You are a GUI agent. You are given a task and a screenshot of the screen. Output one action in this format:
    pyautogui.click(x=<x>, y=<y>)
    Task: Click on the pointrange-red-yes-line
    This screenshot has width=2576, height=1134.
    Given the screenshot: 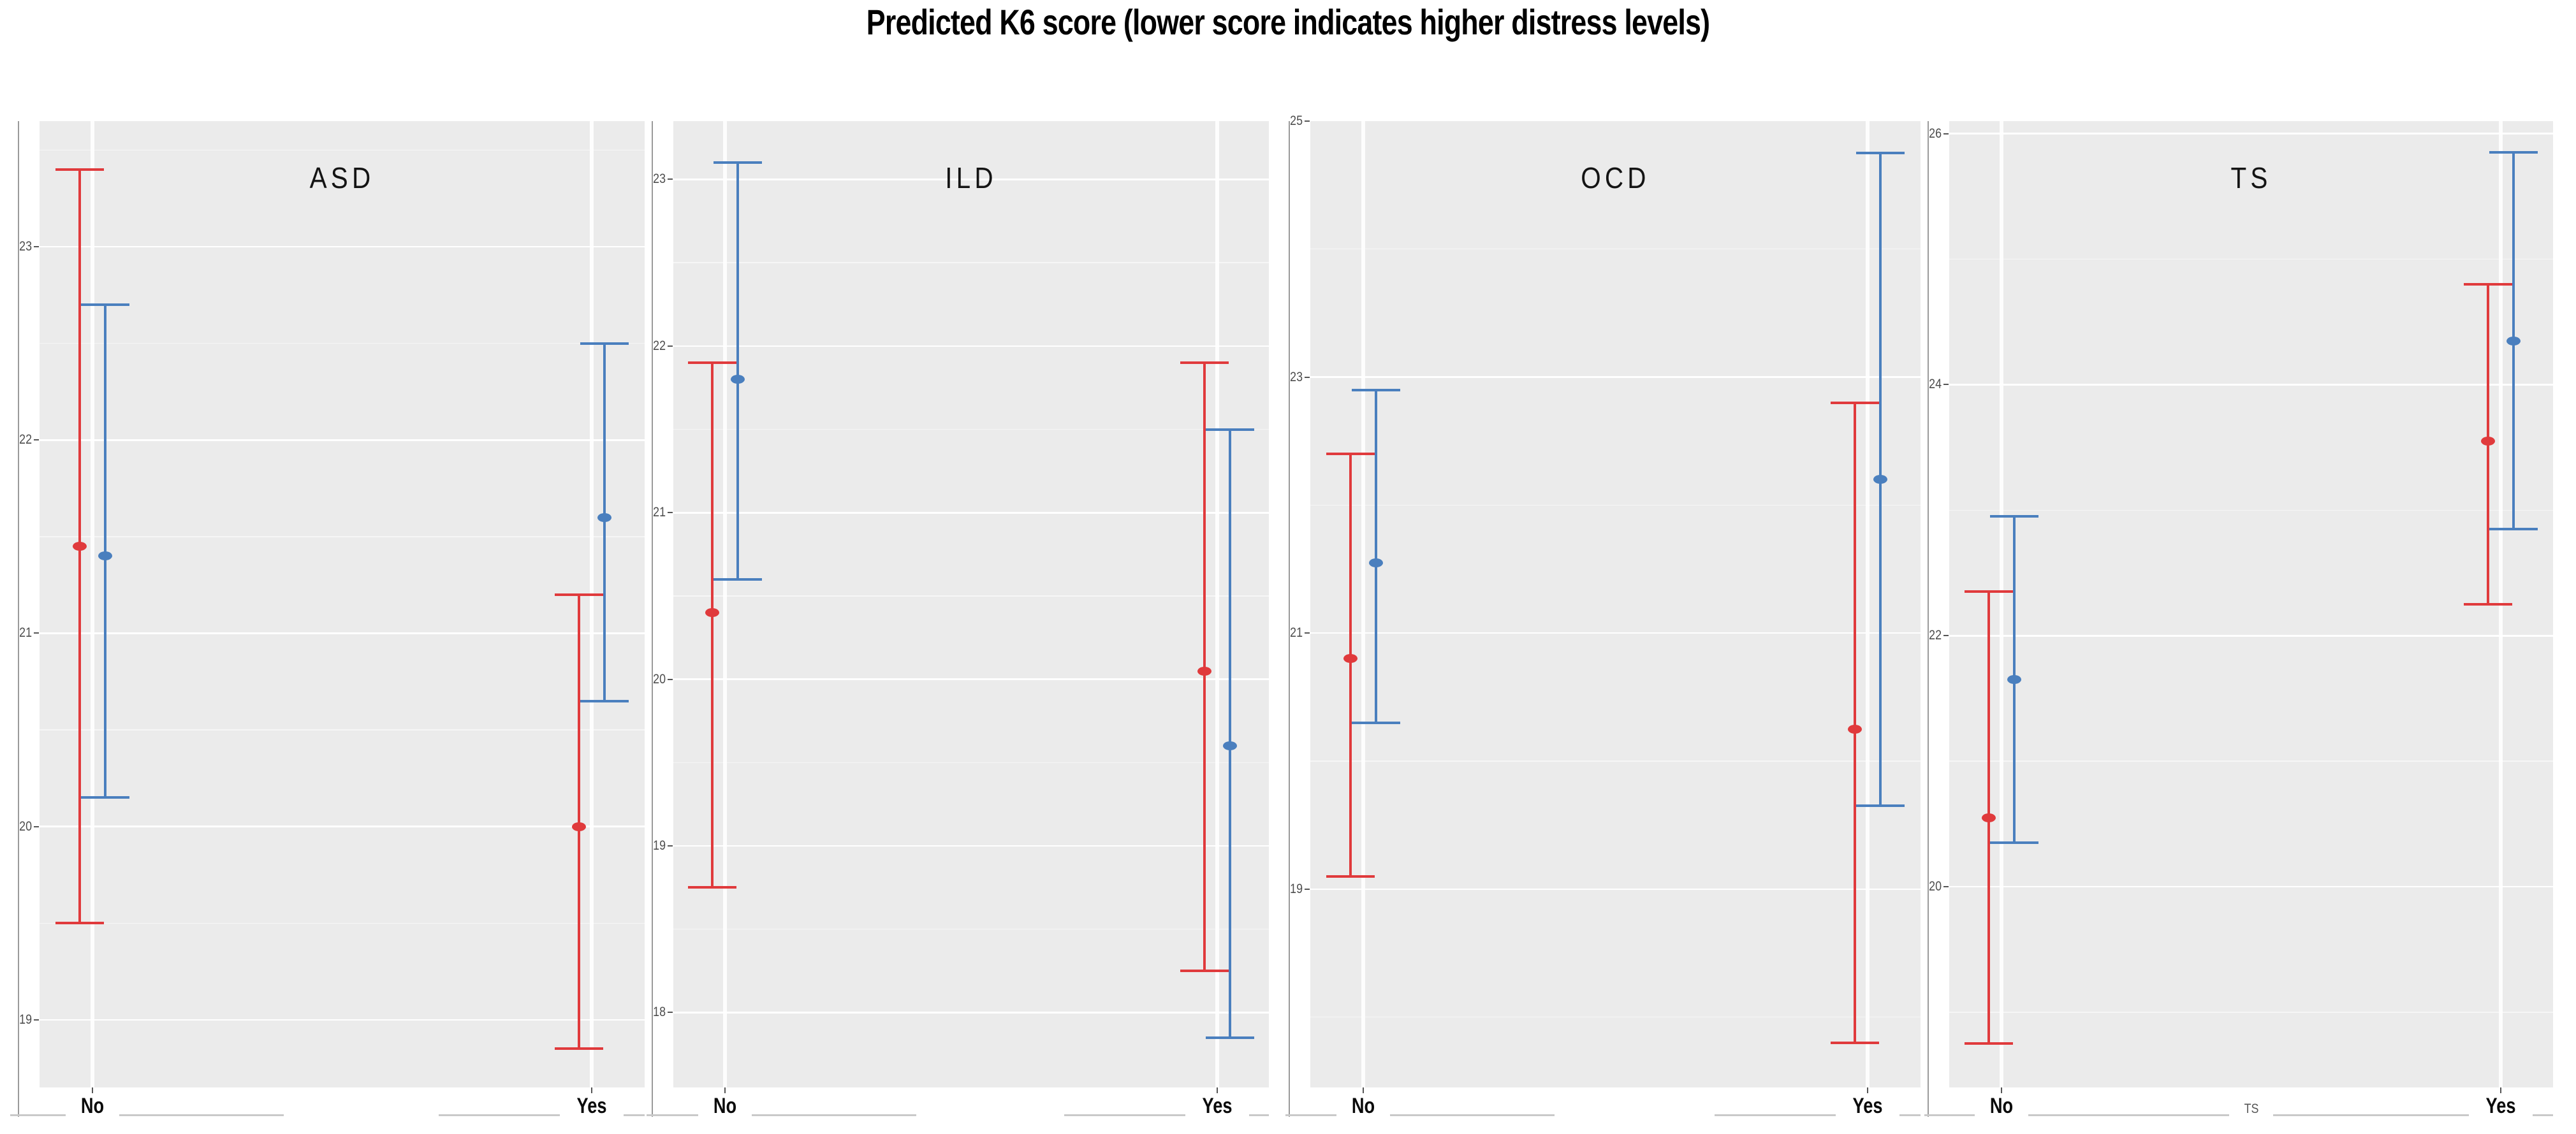 What is the action you would take?
    pyautogui.click(x=579, y=822)
    